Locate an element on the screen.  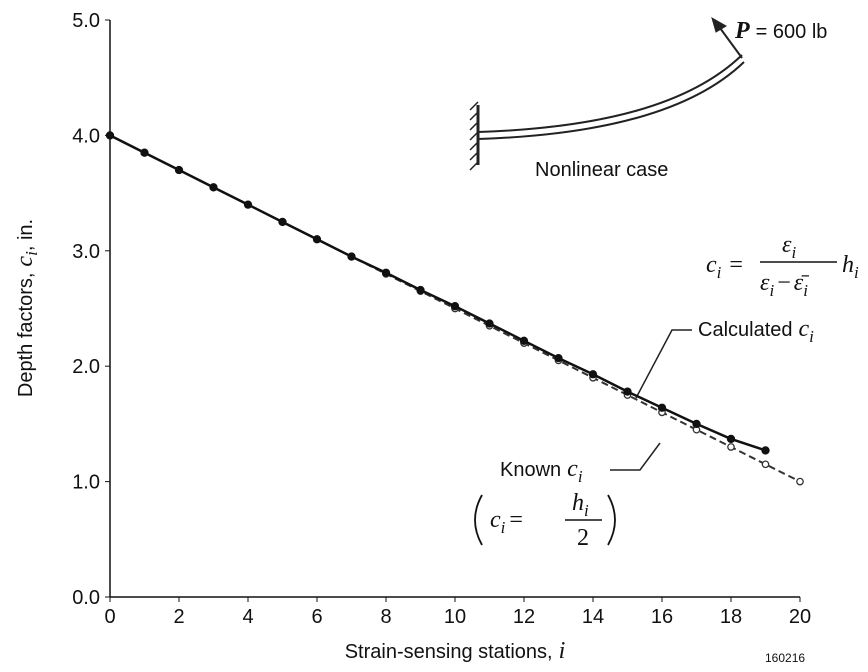
x-tick-label: 20 is located at coordinates (800, 617).